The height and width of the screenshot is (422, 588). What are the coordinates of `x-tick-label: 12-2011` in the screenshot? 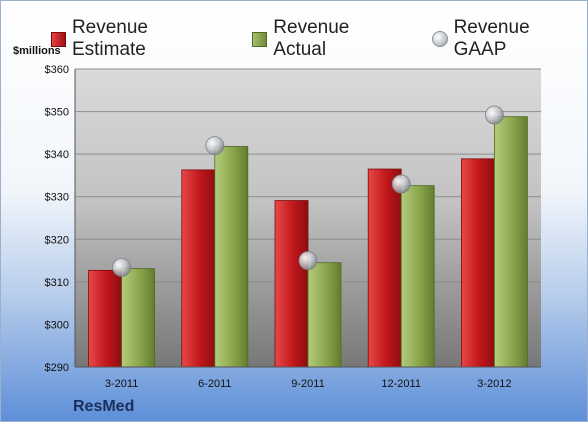 It's located at (401, 384).